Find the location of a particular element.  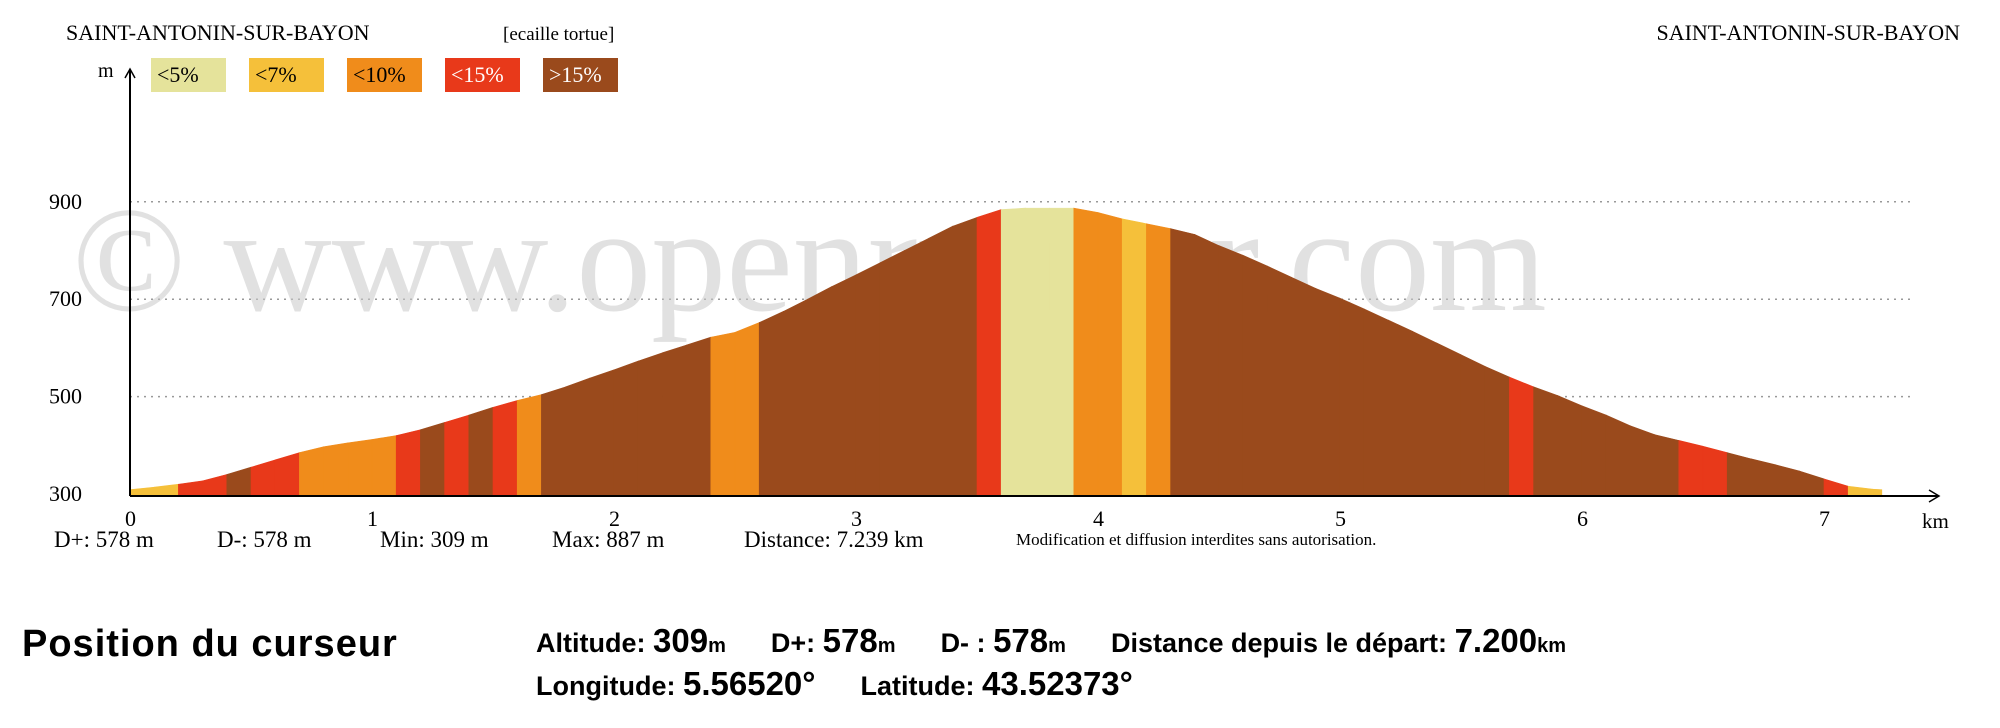

x-tick-label: 1 is located at coordinates (372, 518).